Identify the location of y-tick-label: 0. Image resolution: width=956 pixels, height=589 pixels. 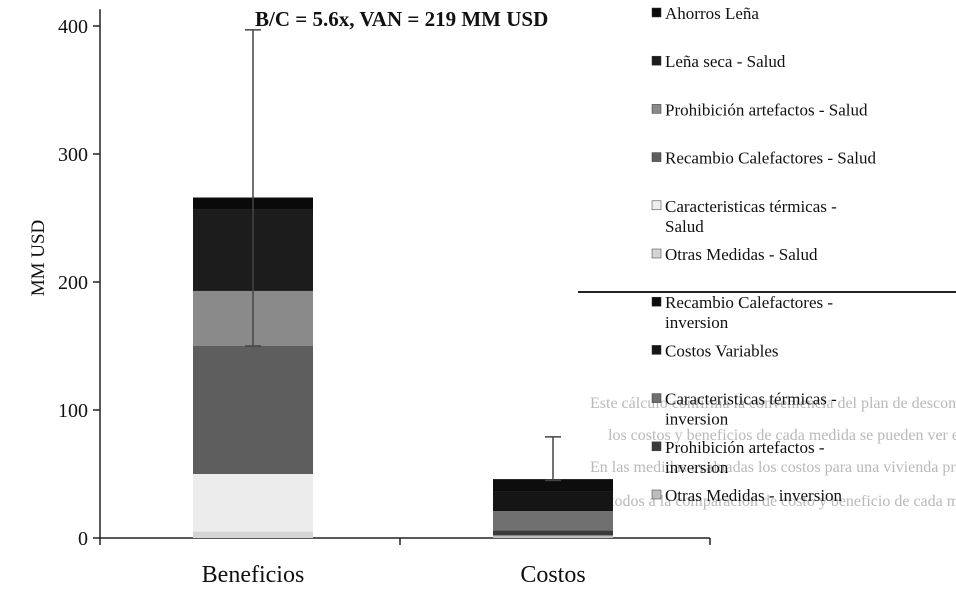
(83, 539).